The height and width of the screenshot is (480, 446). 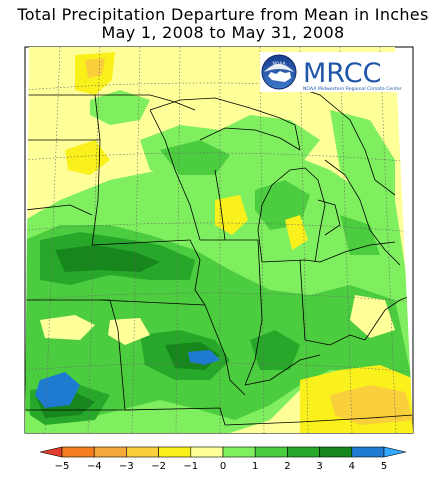 What do you see at coordinates (279, 76) in the screenshot?
I see `us-silhouette-icon` at bounding box center [279, 76].